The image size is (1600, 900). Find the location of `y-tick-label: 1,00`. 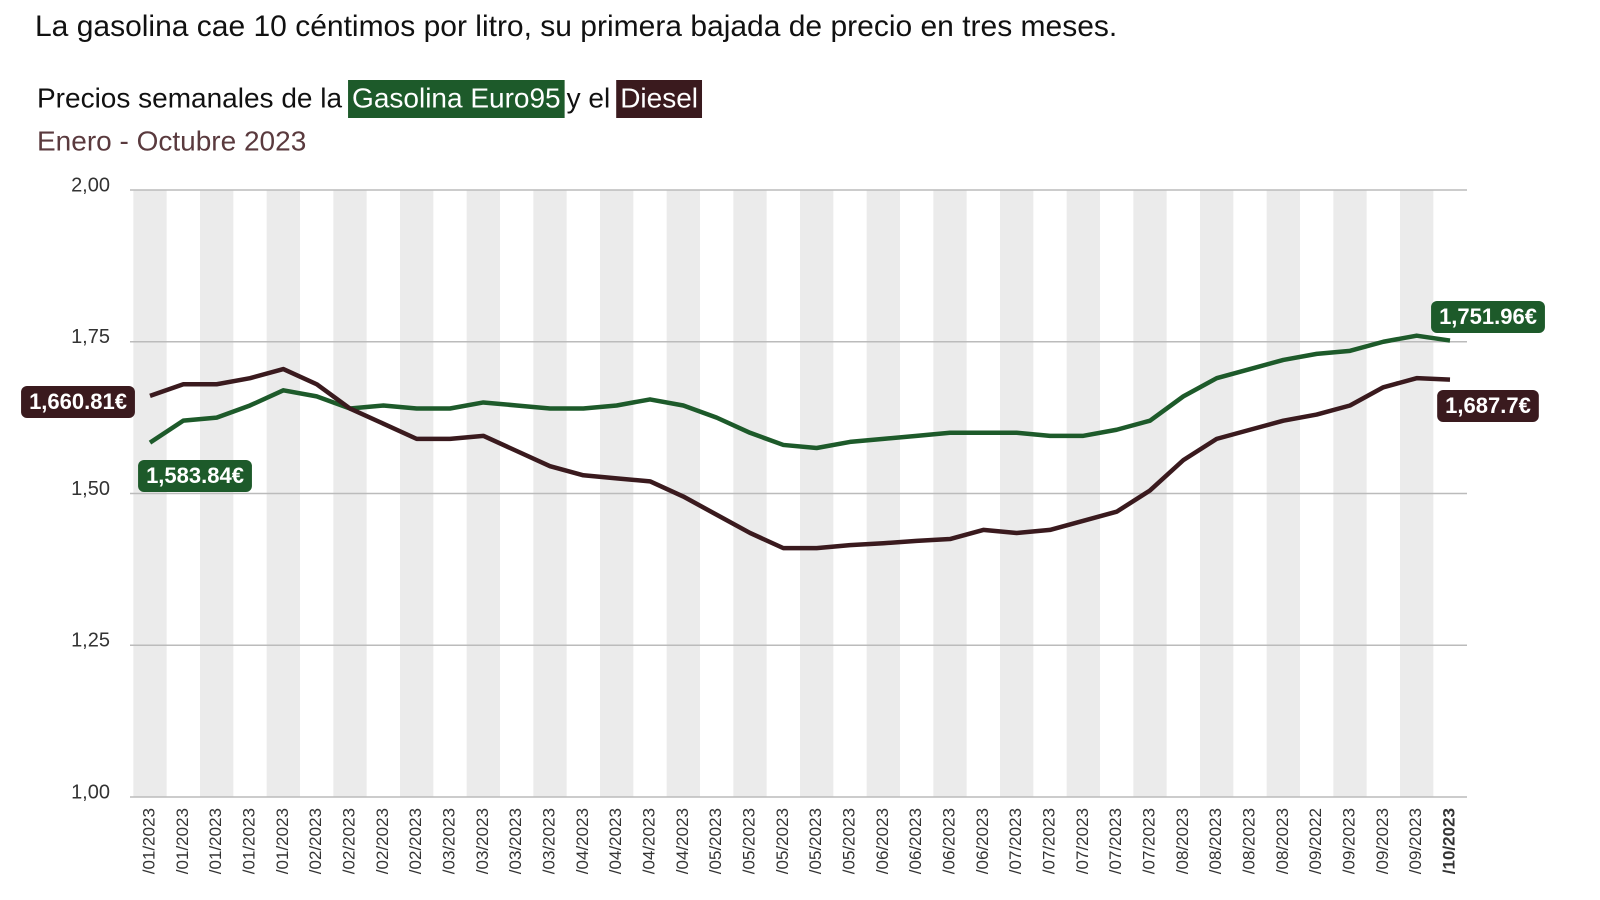

y-tick-label: 1,00 is located at coordinates (90, 792).